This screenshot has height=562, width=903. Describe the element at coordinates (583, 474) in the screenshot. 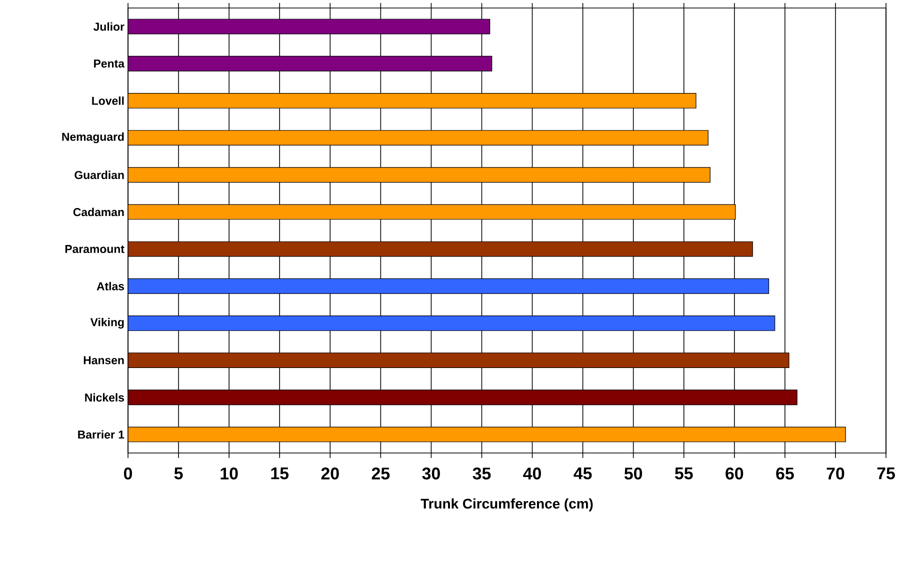

I see `x-tick-label: 45` at that location.